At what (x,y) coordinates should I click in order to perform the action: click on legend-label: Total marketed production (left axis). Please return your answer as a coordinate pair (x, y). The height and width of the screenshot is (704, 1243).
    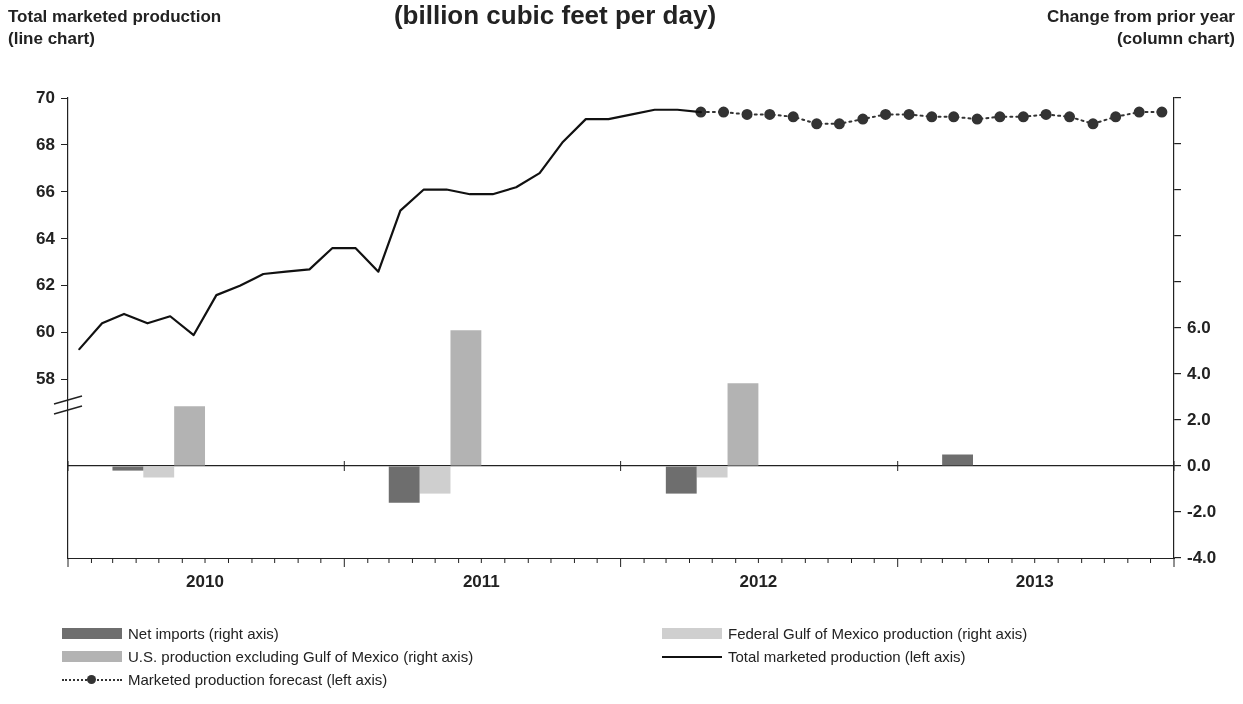
    Looking at the image, I should click on (847, 656).